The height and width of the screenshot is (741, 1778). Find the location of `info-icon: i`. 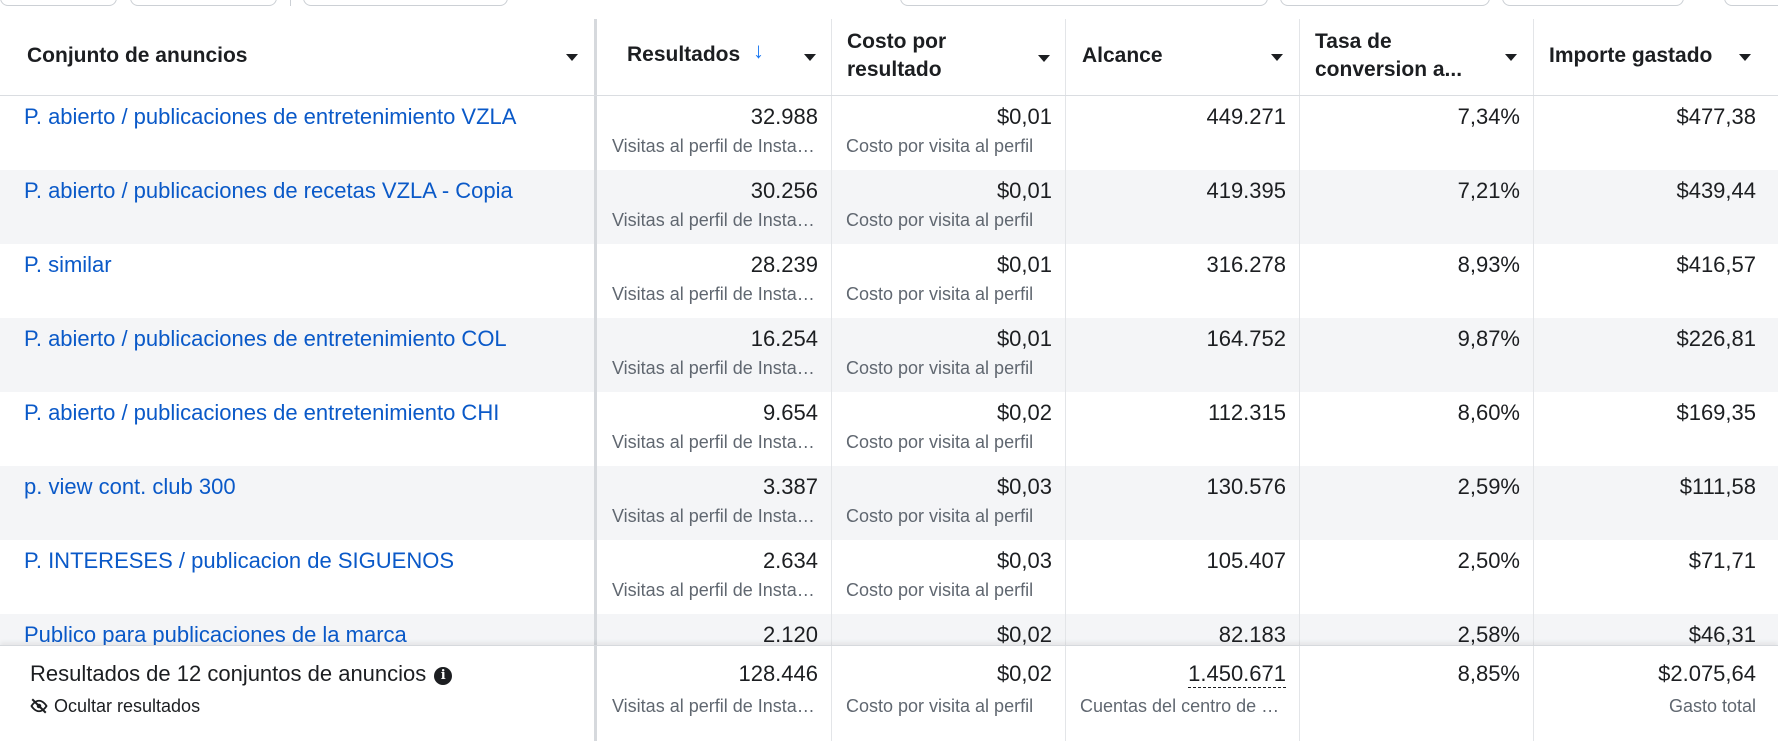

info-icon: i is located at coordinates (443, 676).